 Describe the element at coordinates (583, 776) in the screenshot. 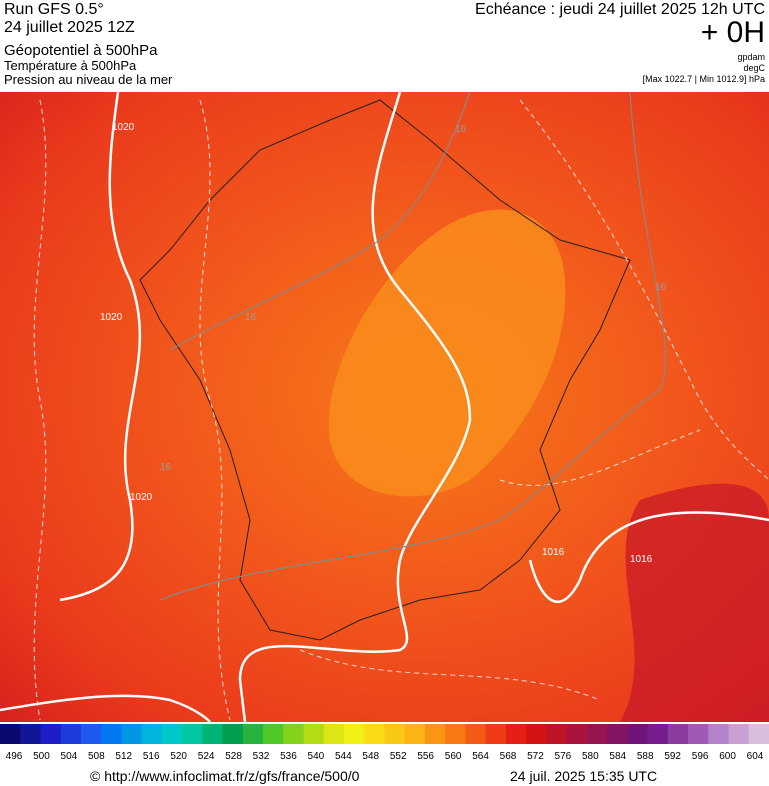

I see `generated-time: 24 juil. 2025 15:35 UTC` at that location.